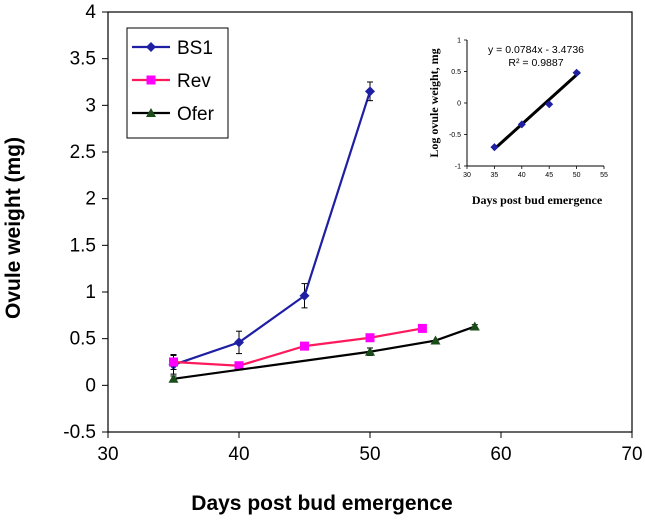  Describe the element at coordinates (83, 59) in the screenshot. I see `y-tick-label: 3.5` at that location.